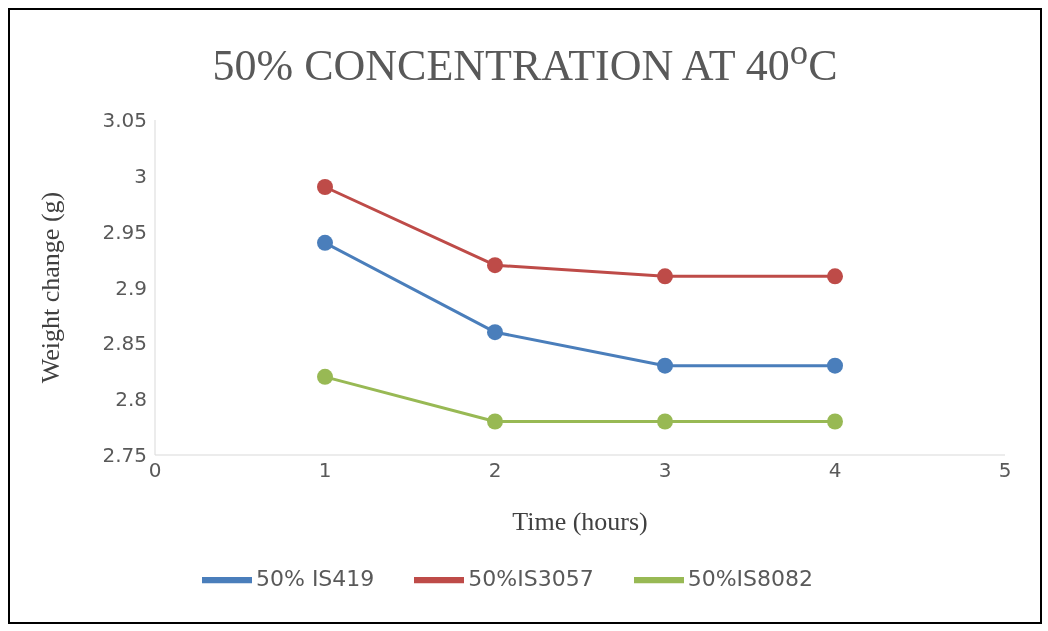 The height and width of the screenshot is (631, 1048). Describe the element at coordinates (124, 231) in the screenshot. I see `y-tick-label: 2.95` at that location.